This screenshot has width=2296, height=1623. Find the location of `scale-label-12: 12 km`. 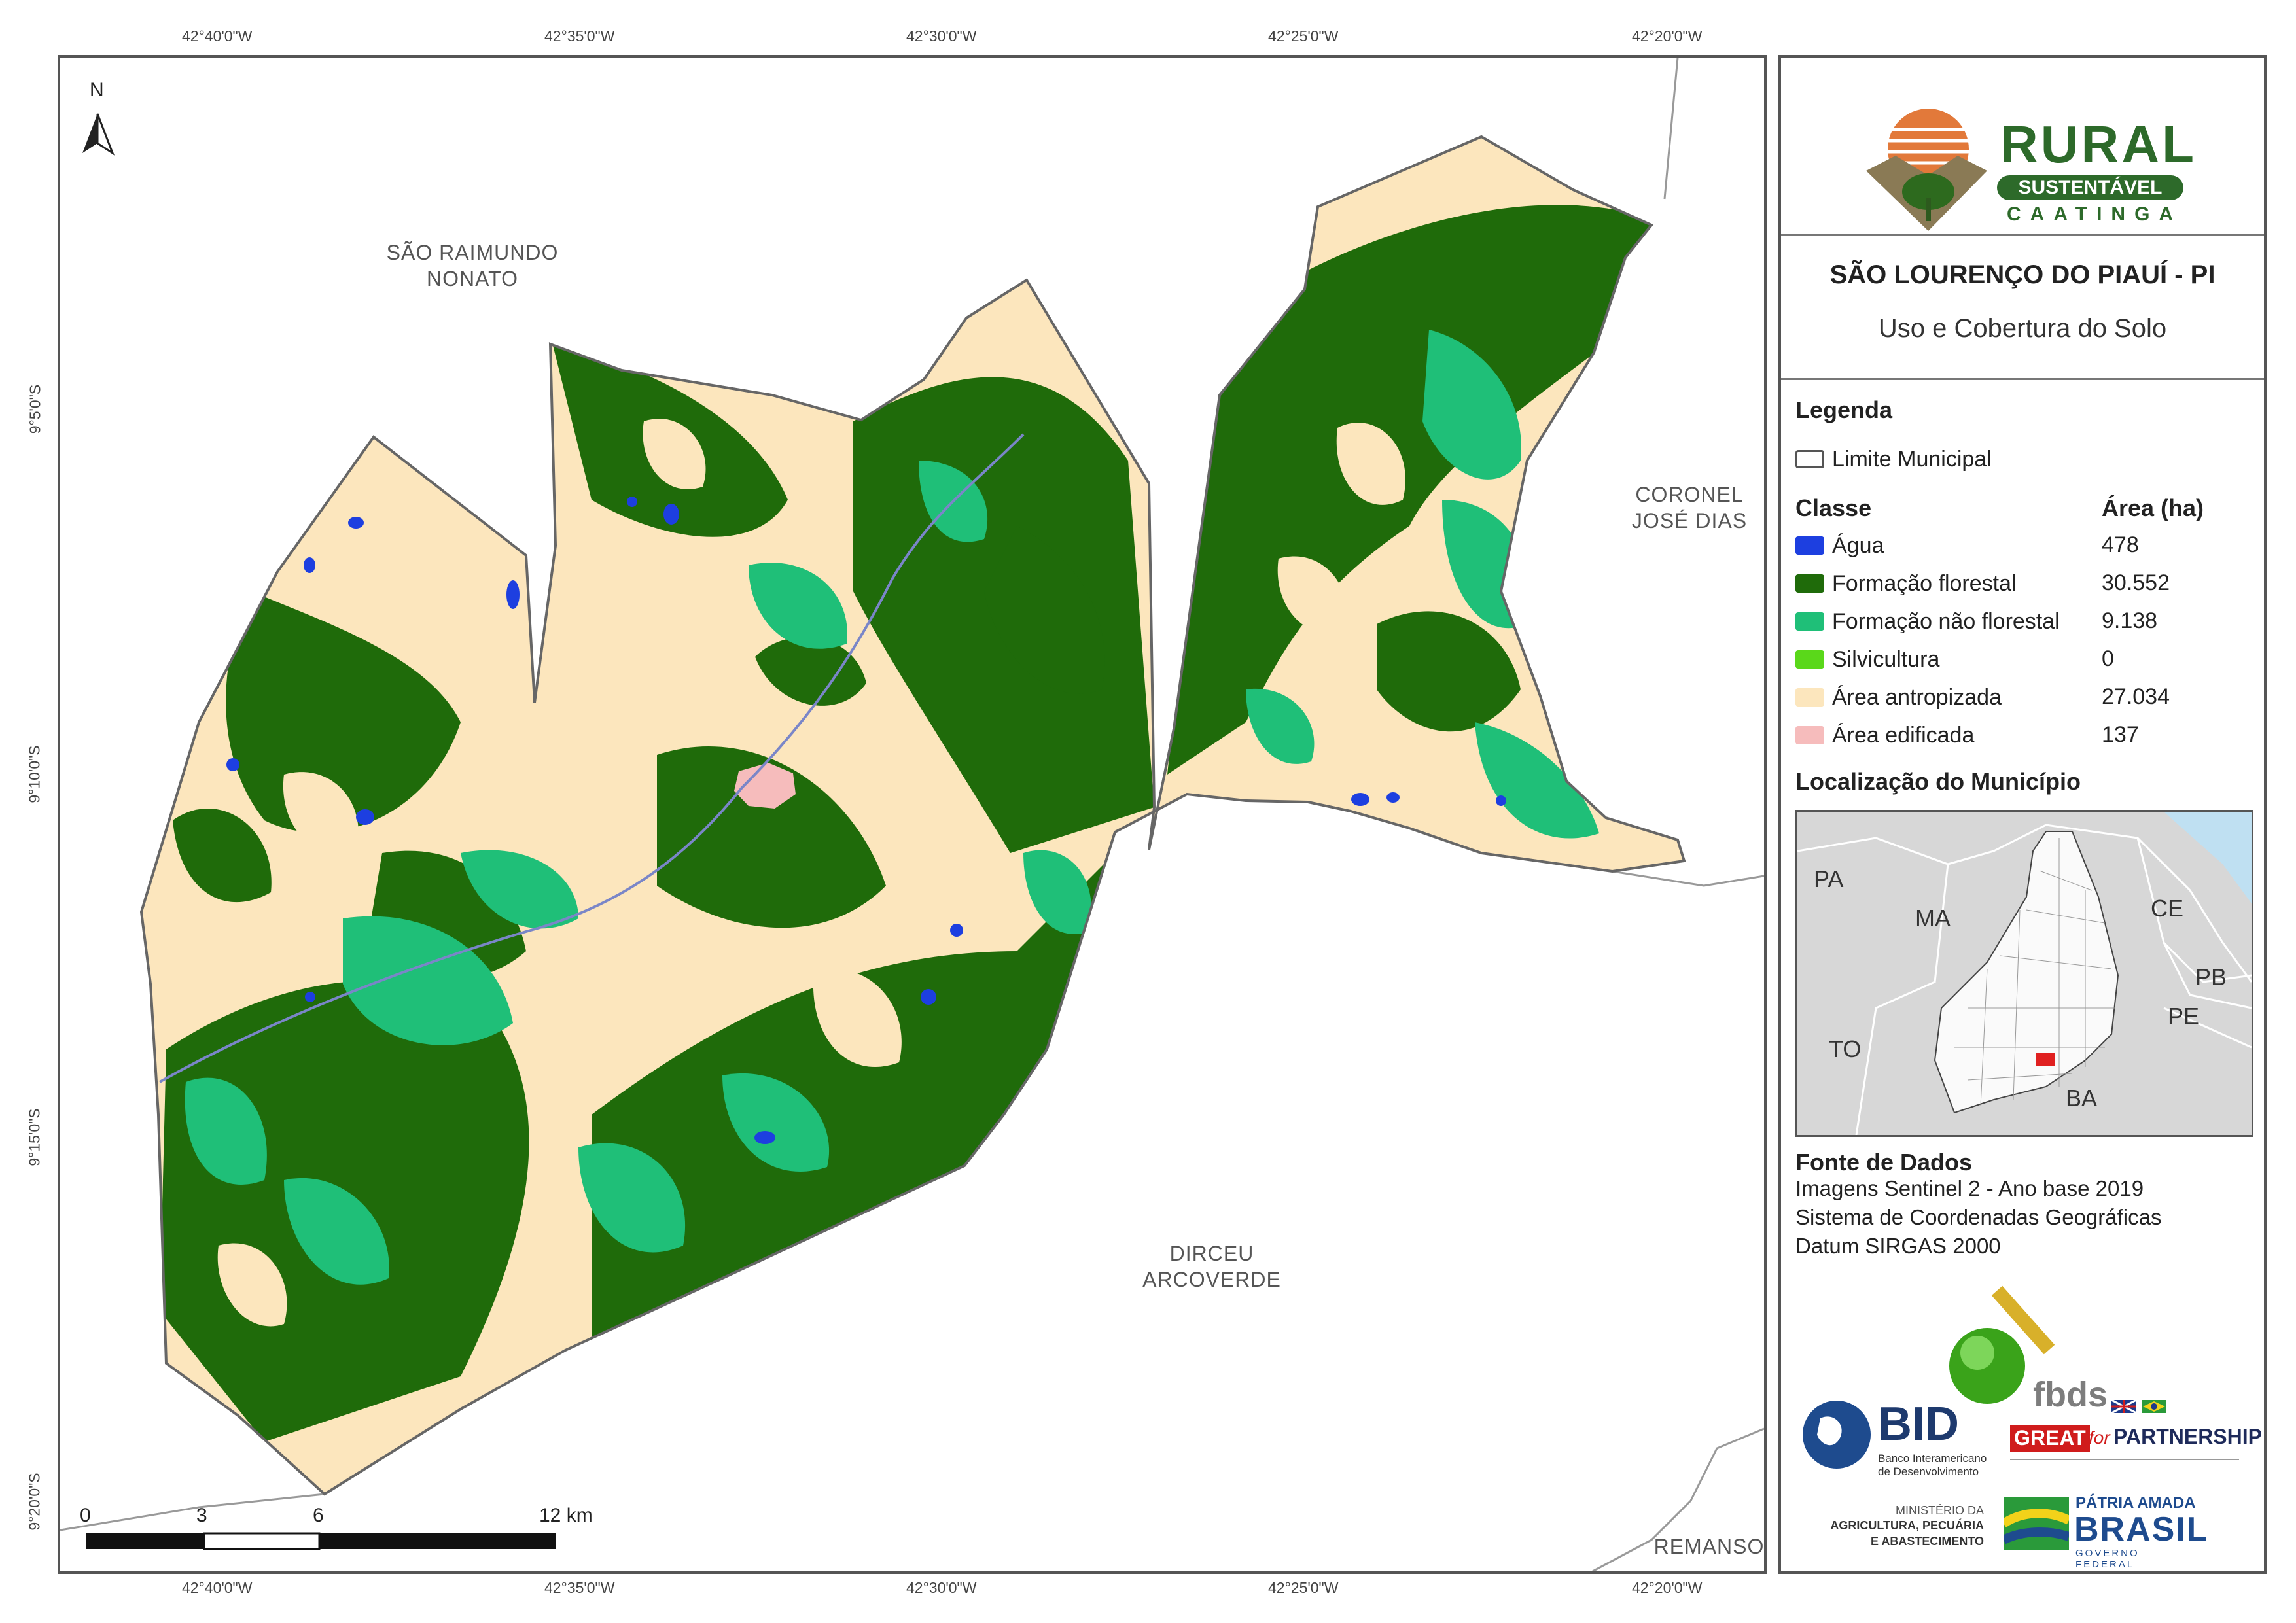

scale-label-12: 12 km is located at coordinates (566, 1516).